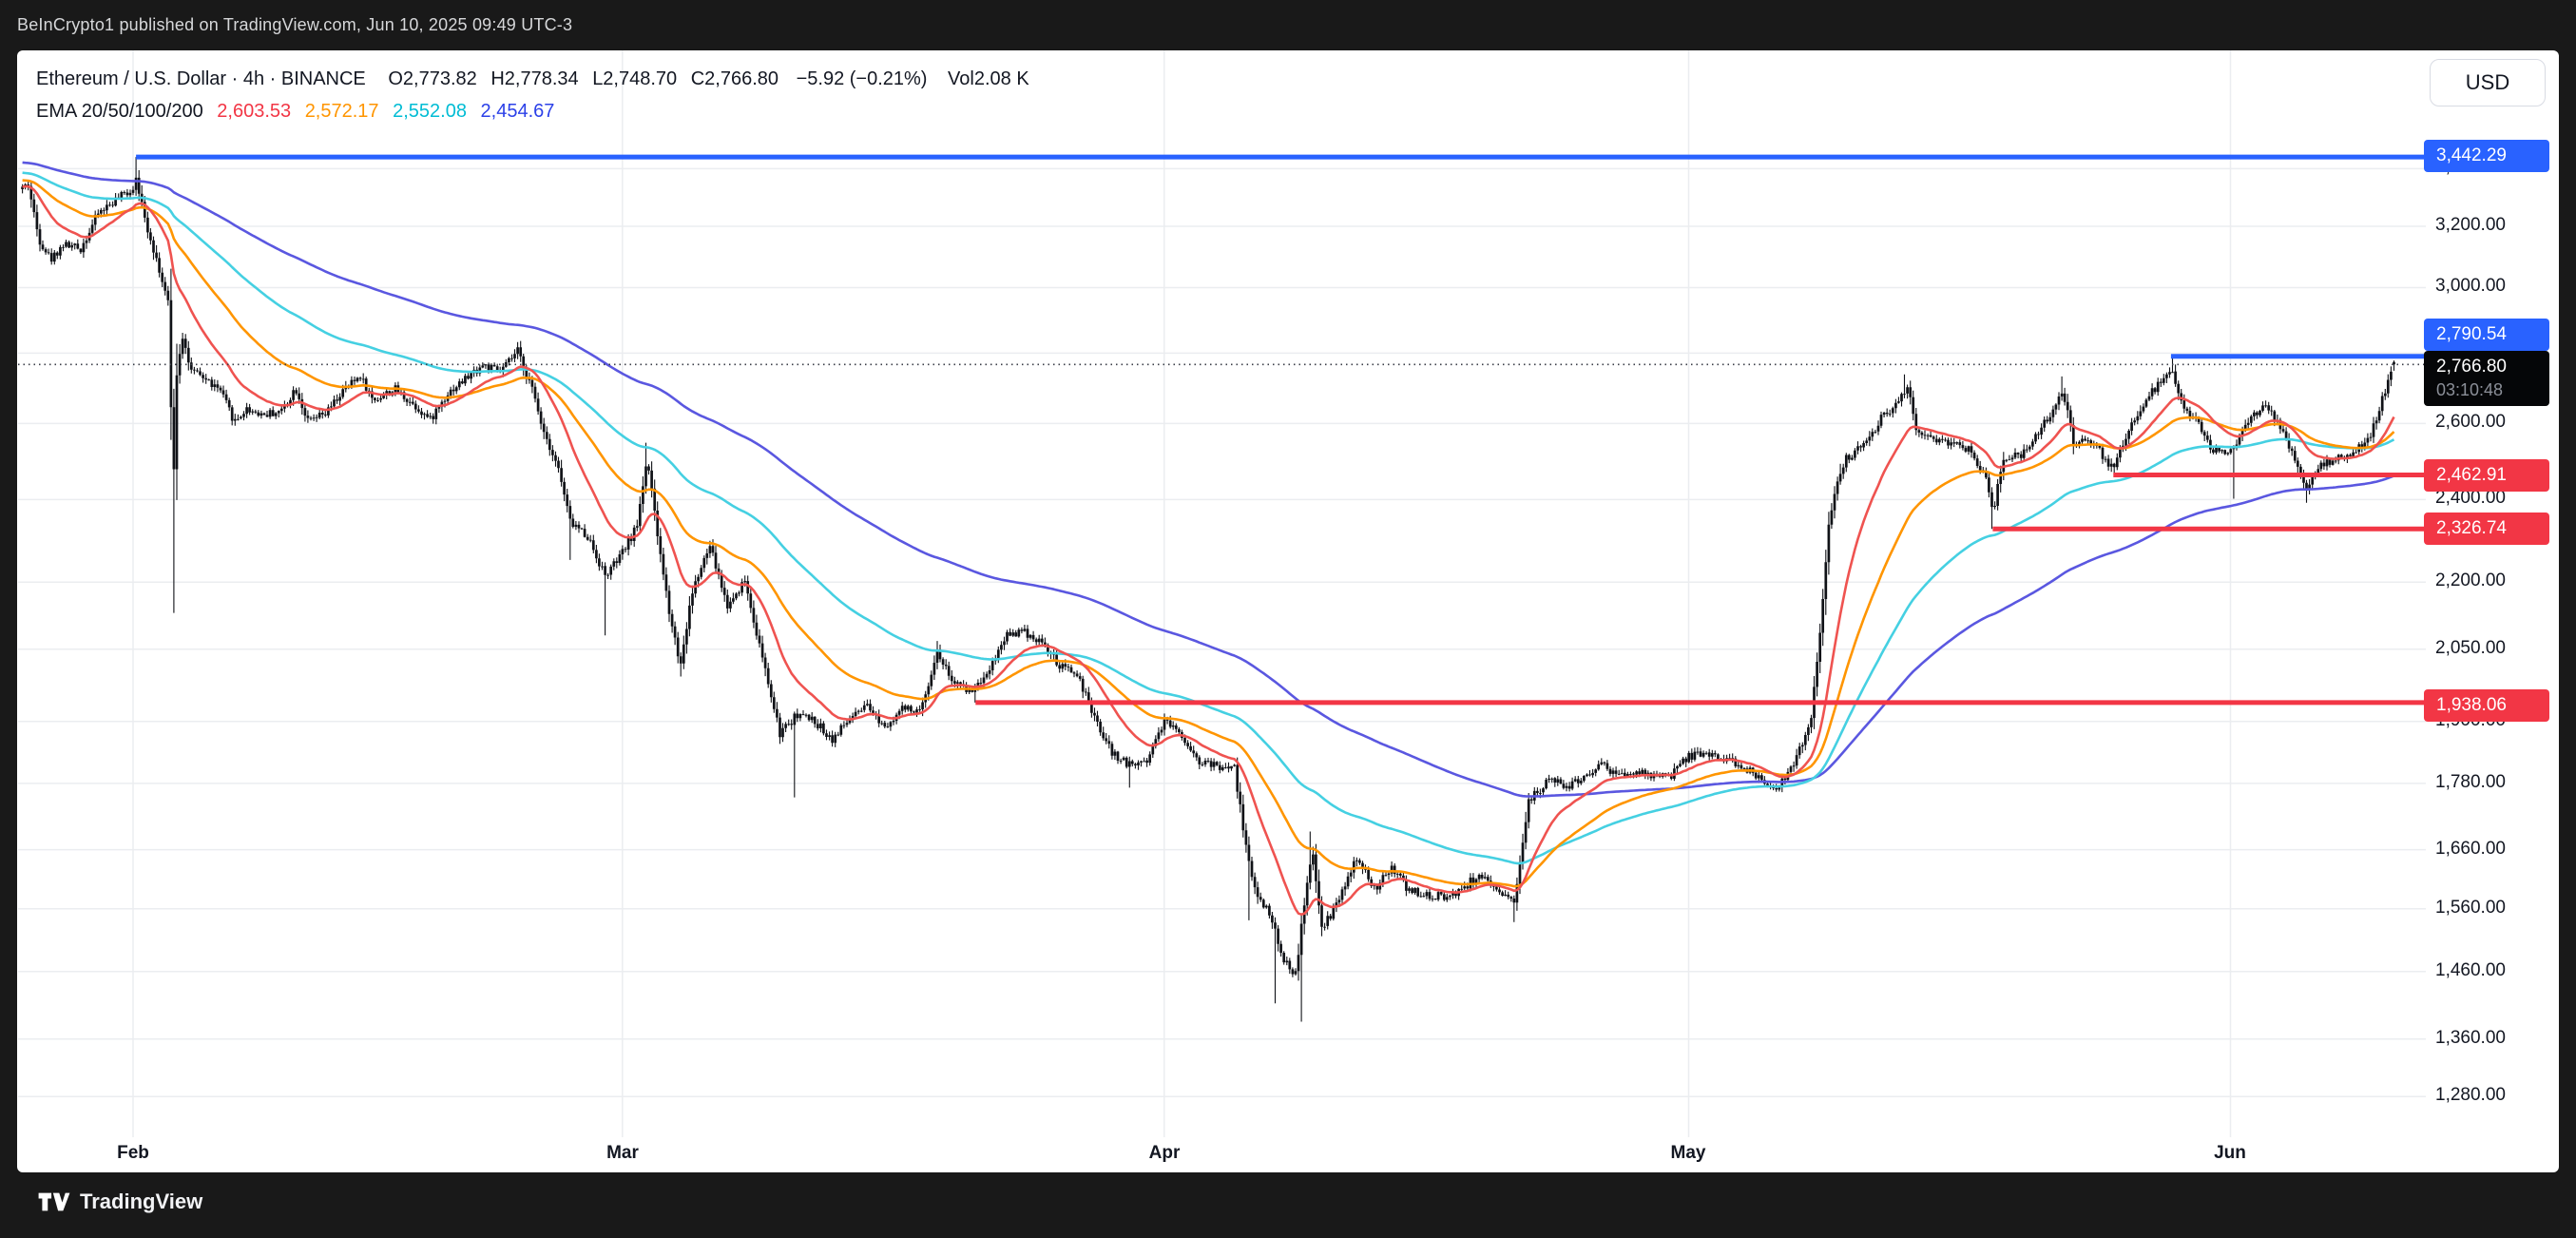  Describe the element at coordinates (254, 112) in the screenshot. I see `ema20-value: 2,603.53` at that location.